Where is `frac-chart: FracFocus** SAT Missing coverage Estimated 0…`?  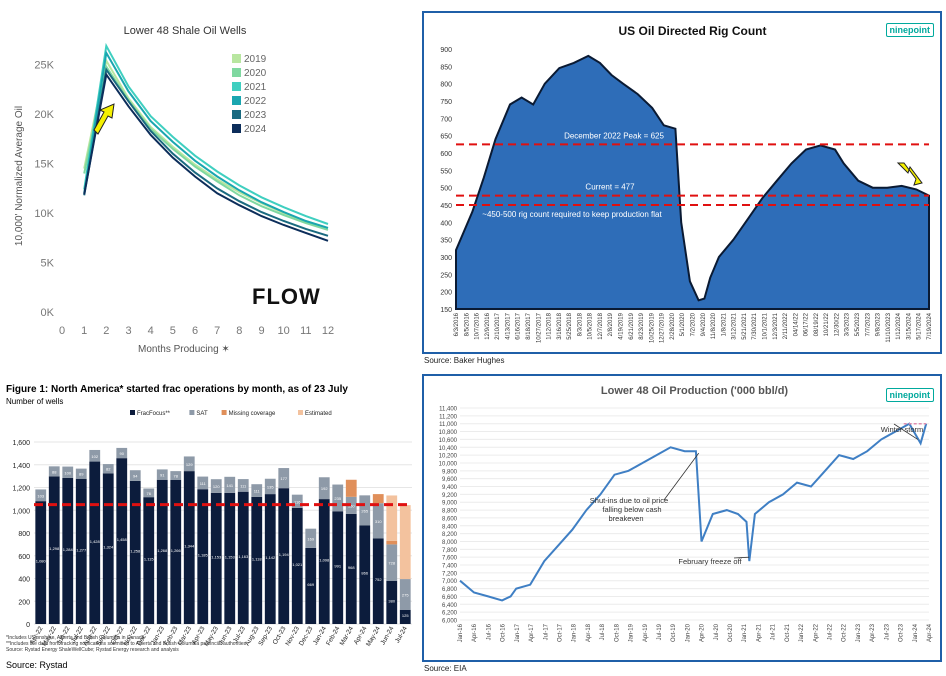 frac-chart: FracFocus** SAT Missing coverage Estimated 0… is located at coordinates (212, 529).